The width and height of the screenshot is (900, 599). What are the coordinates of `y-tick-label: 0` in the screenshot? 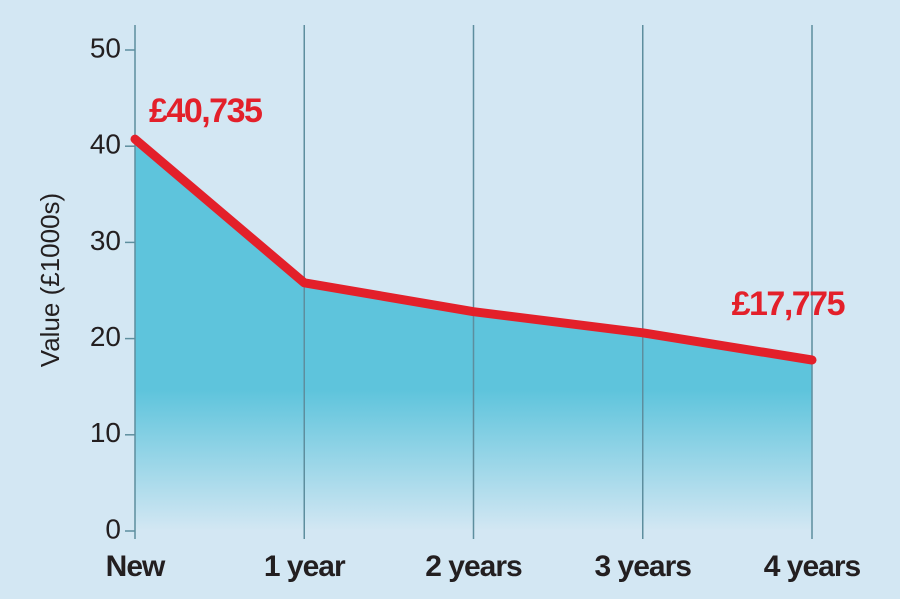 It's located at (113, 528).